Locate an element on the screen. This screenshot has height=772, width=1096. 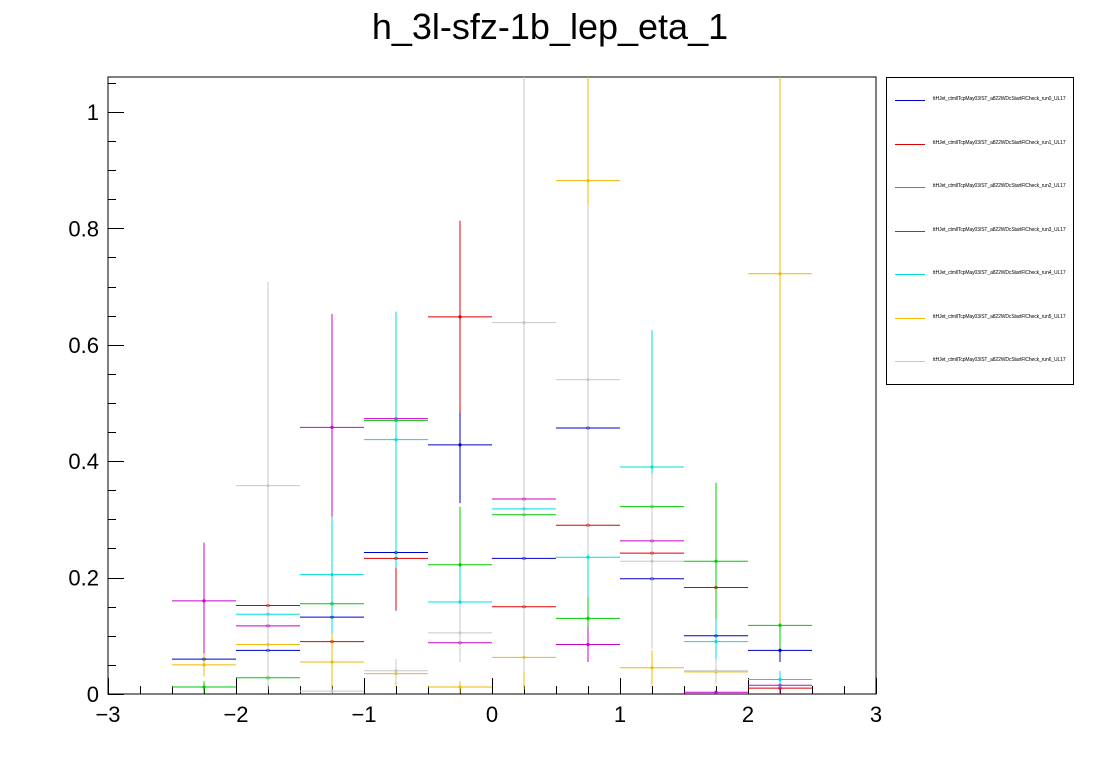
x-tick-label: −2 is located at coordinates (235, 714).